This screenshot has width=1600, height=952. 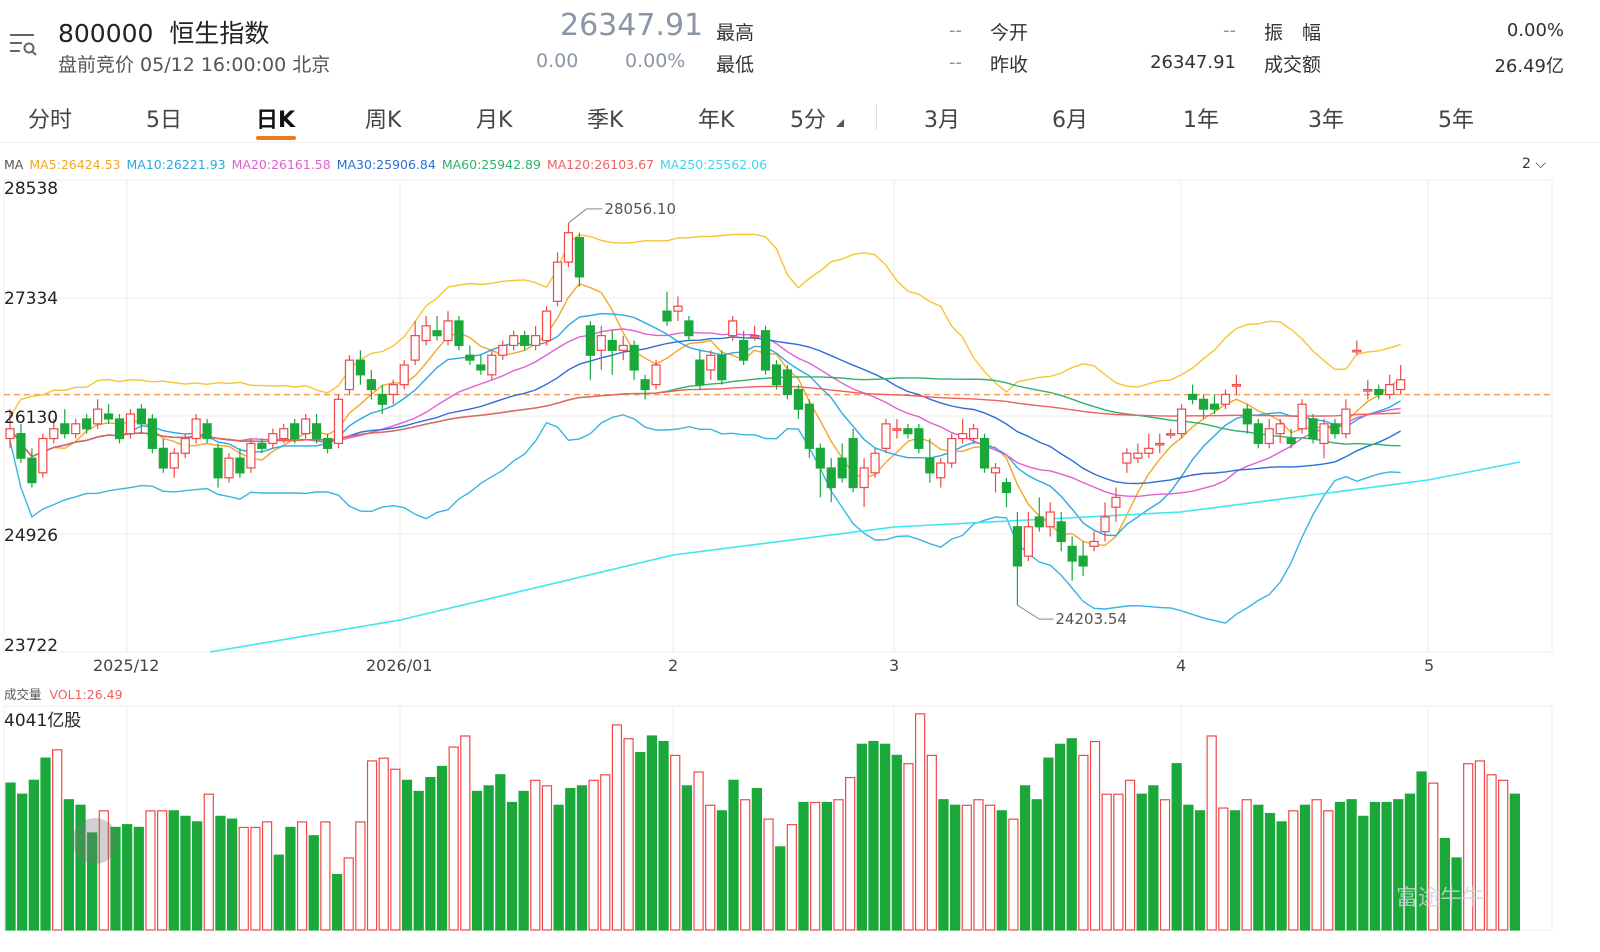 I want to click on ma-legend-item: MA10:26221.93, so click(x=176, y=164).